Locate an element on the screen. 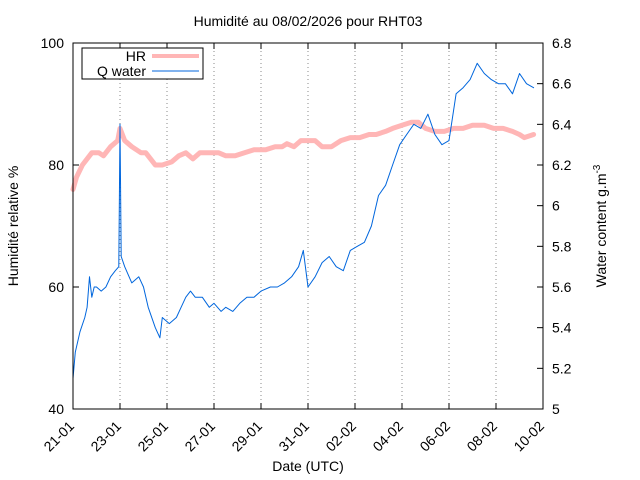 This screenshot has width=640, height=480. x-tick-label: 06-02 is located at coordinates (434, 436).